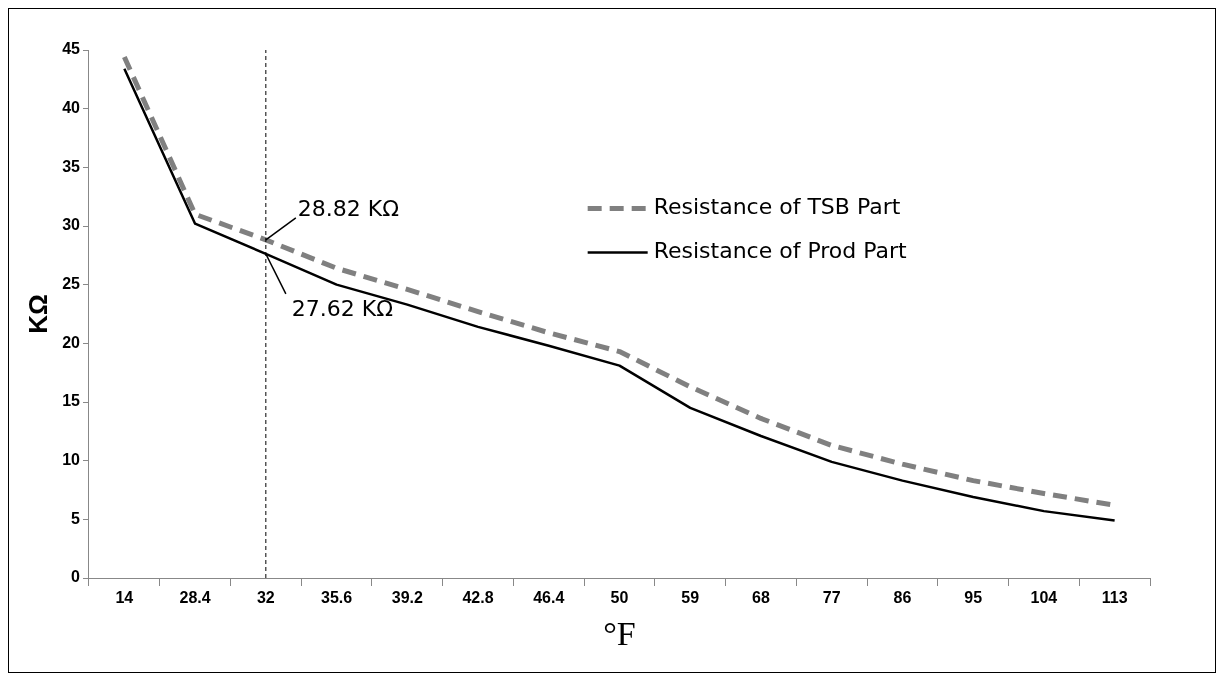 This screenshot has height=683, width=1226. I want to click on annotation: 27.62 KΩ, so click(342, 308).